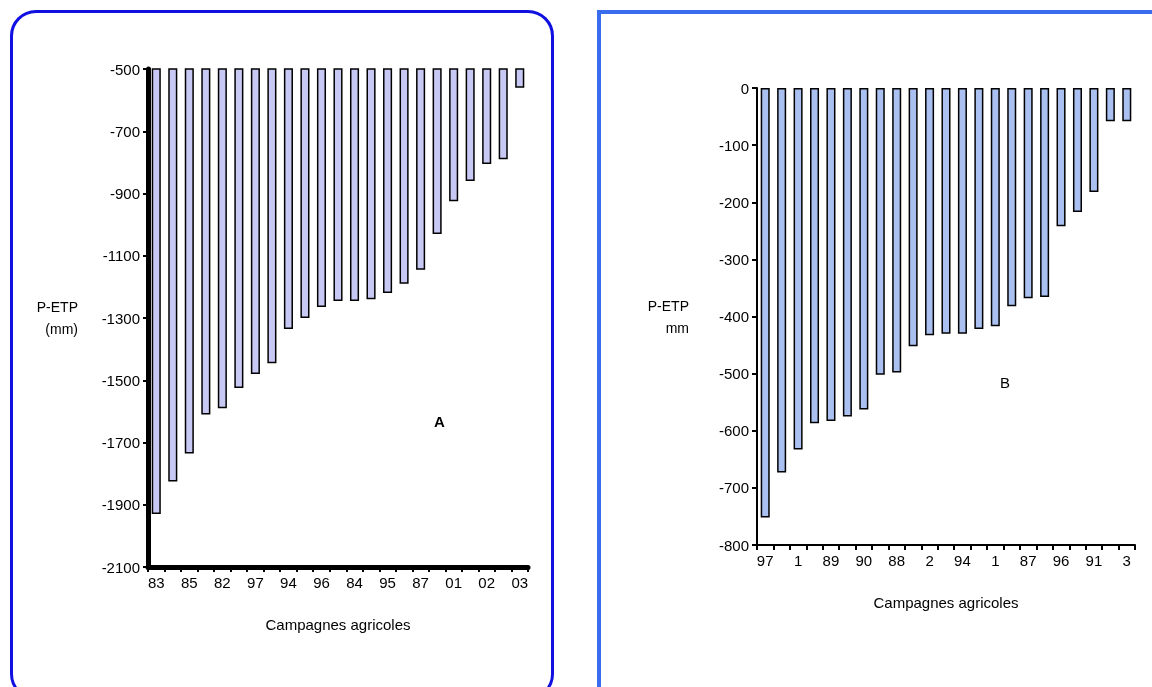 The height and width of the screenshot is (687, 1152). What do you see at coordinates (124, 193) in the screenshot?
I see `y-tick-label: -900` at bounding box center [124, 193].